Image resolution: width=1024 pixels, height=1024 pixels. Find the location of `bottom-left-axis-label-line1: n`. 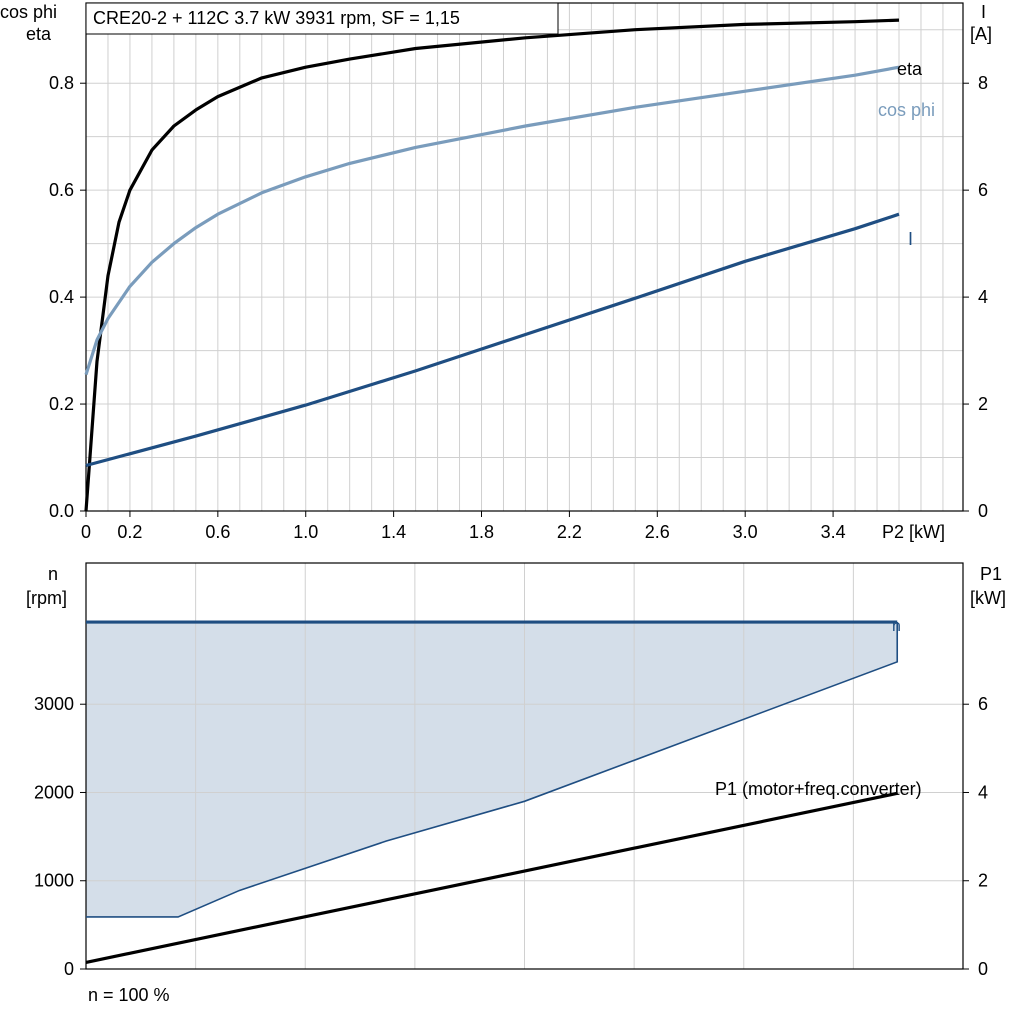

bottom-left-axis-label-line1: n is located at coordinates (53, 574).